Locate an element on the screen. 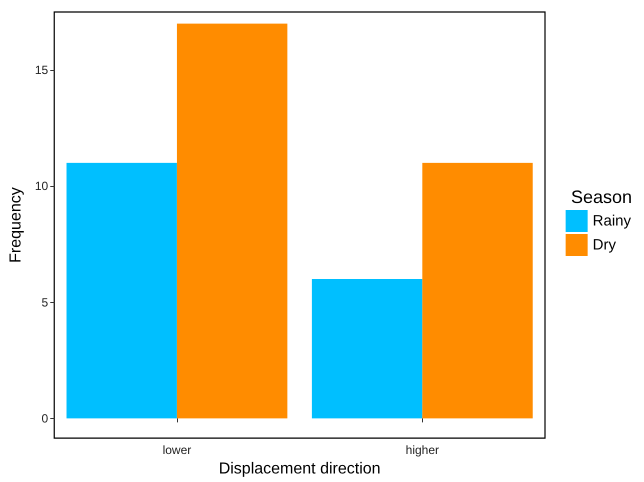 The image size is (644, 482). y-tick-label: 0 is located at coordinates (45, 418).